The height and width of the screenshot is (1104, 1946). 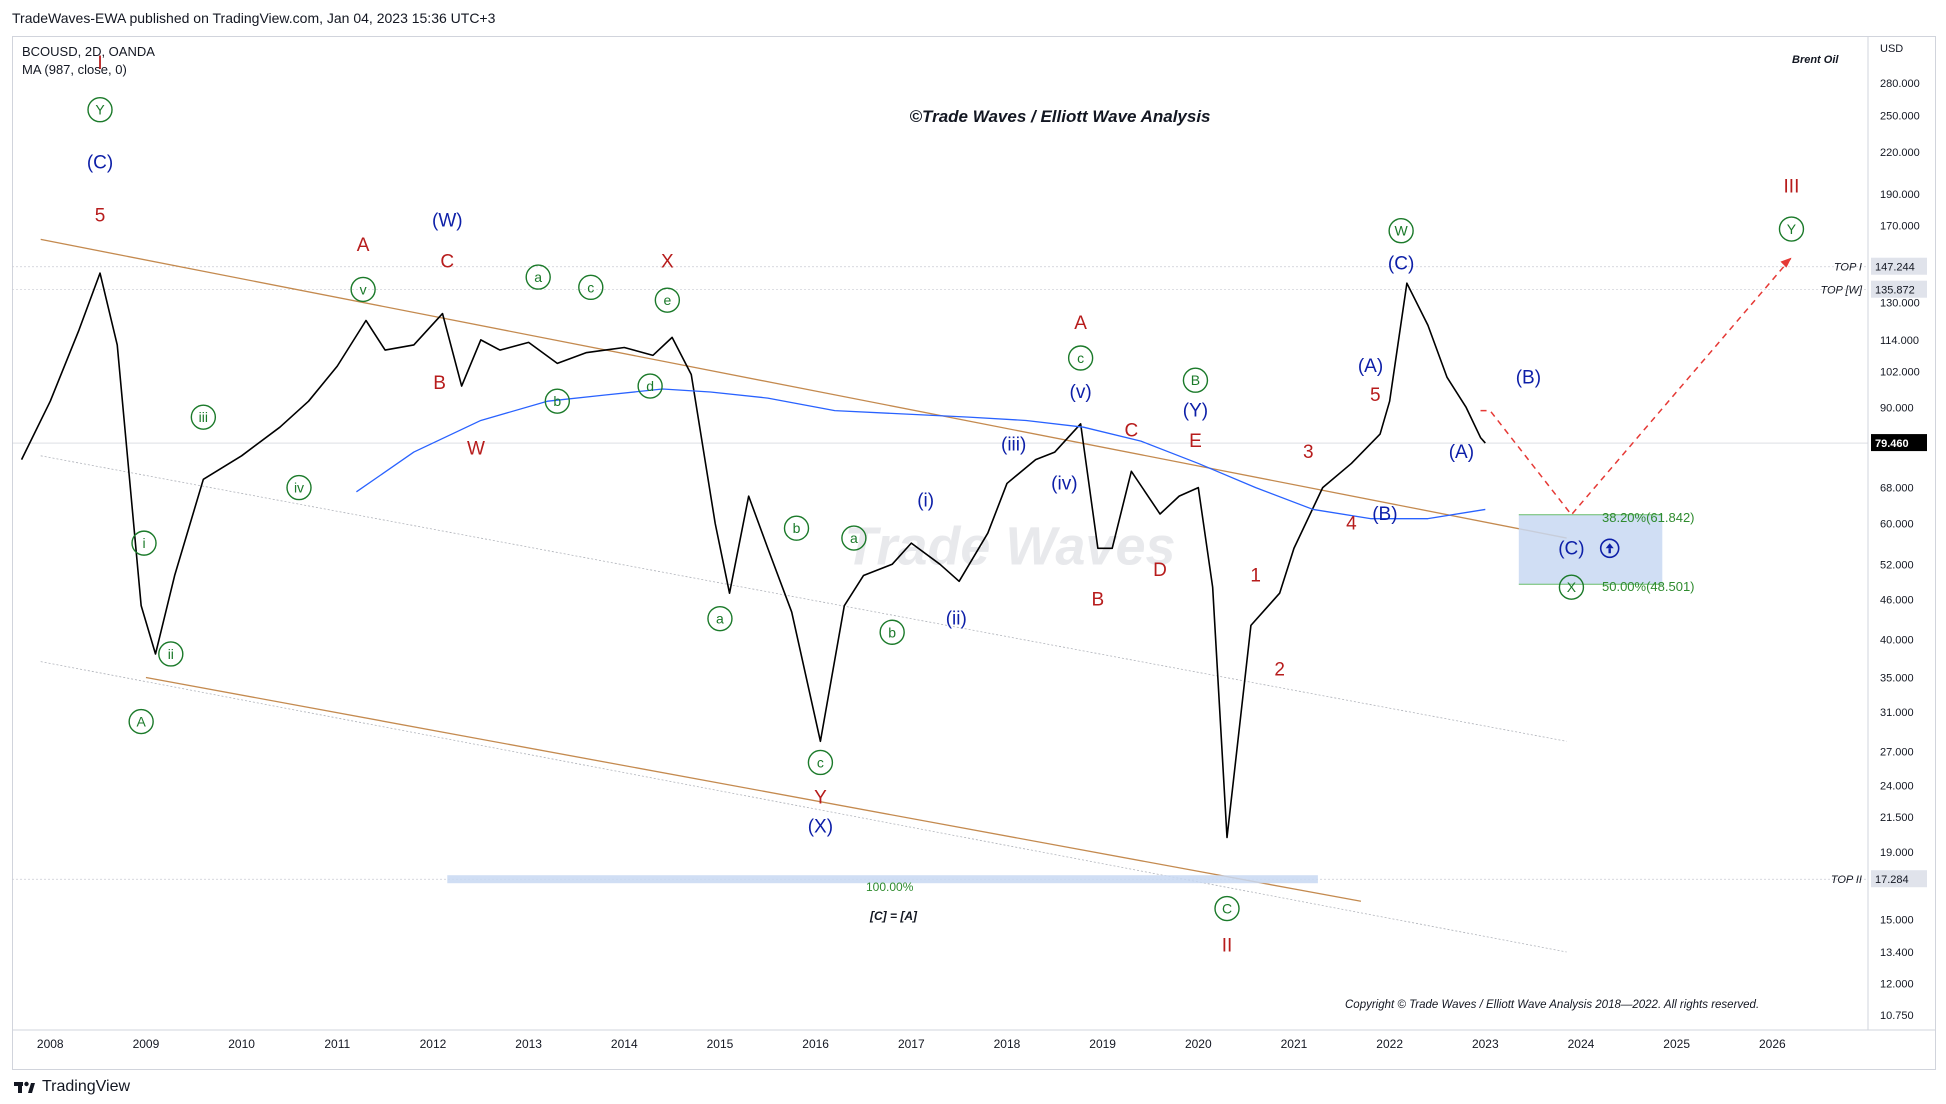 What do you see at coordinates (1895, 268) in the screenshot?
I see `price-label: 147.244` at bounding box center [1895, 268].